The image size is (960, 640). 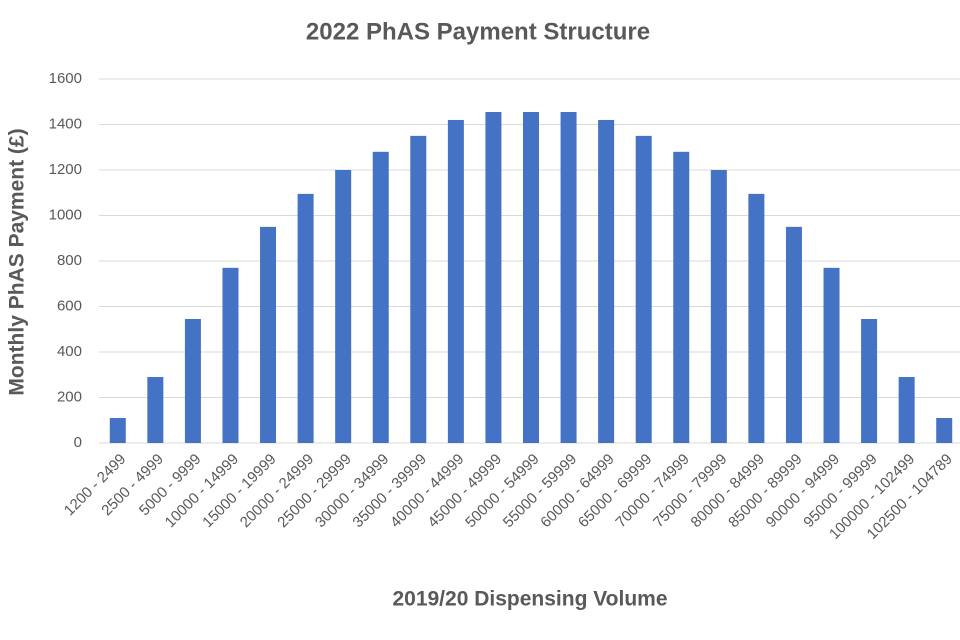 What do you see at coordinates (478, 31) in the screenshot?
I see `chart-title: 2022 PhAS Payment Structure` at bounding box center [478, 31].